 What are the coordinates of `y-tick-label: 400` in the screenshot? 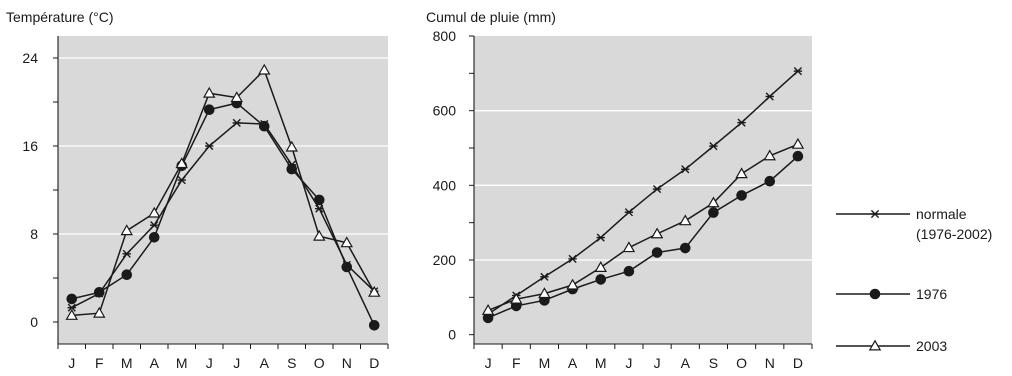 It's located at (445, 185).